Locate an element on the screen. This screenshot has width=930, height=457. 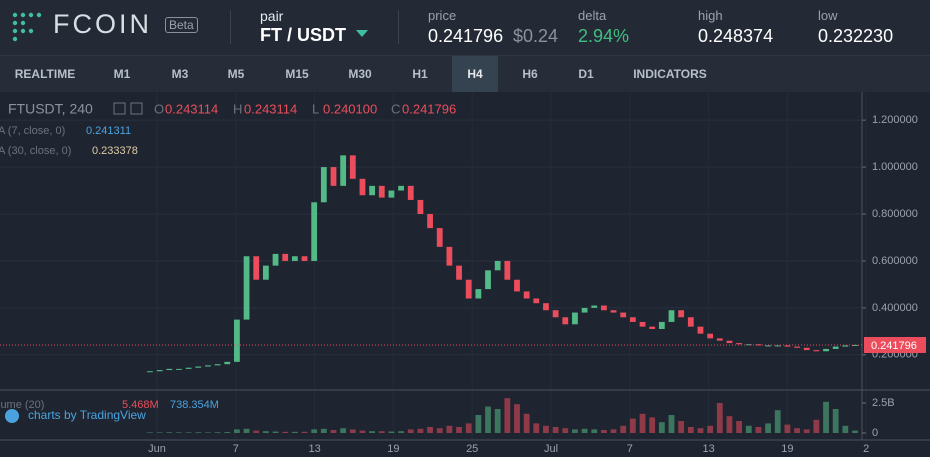
y-tick-label: 1.000000 is located at coordinates (895, 167).